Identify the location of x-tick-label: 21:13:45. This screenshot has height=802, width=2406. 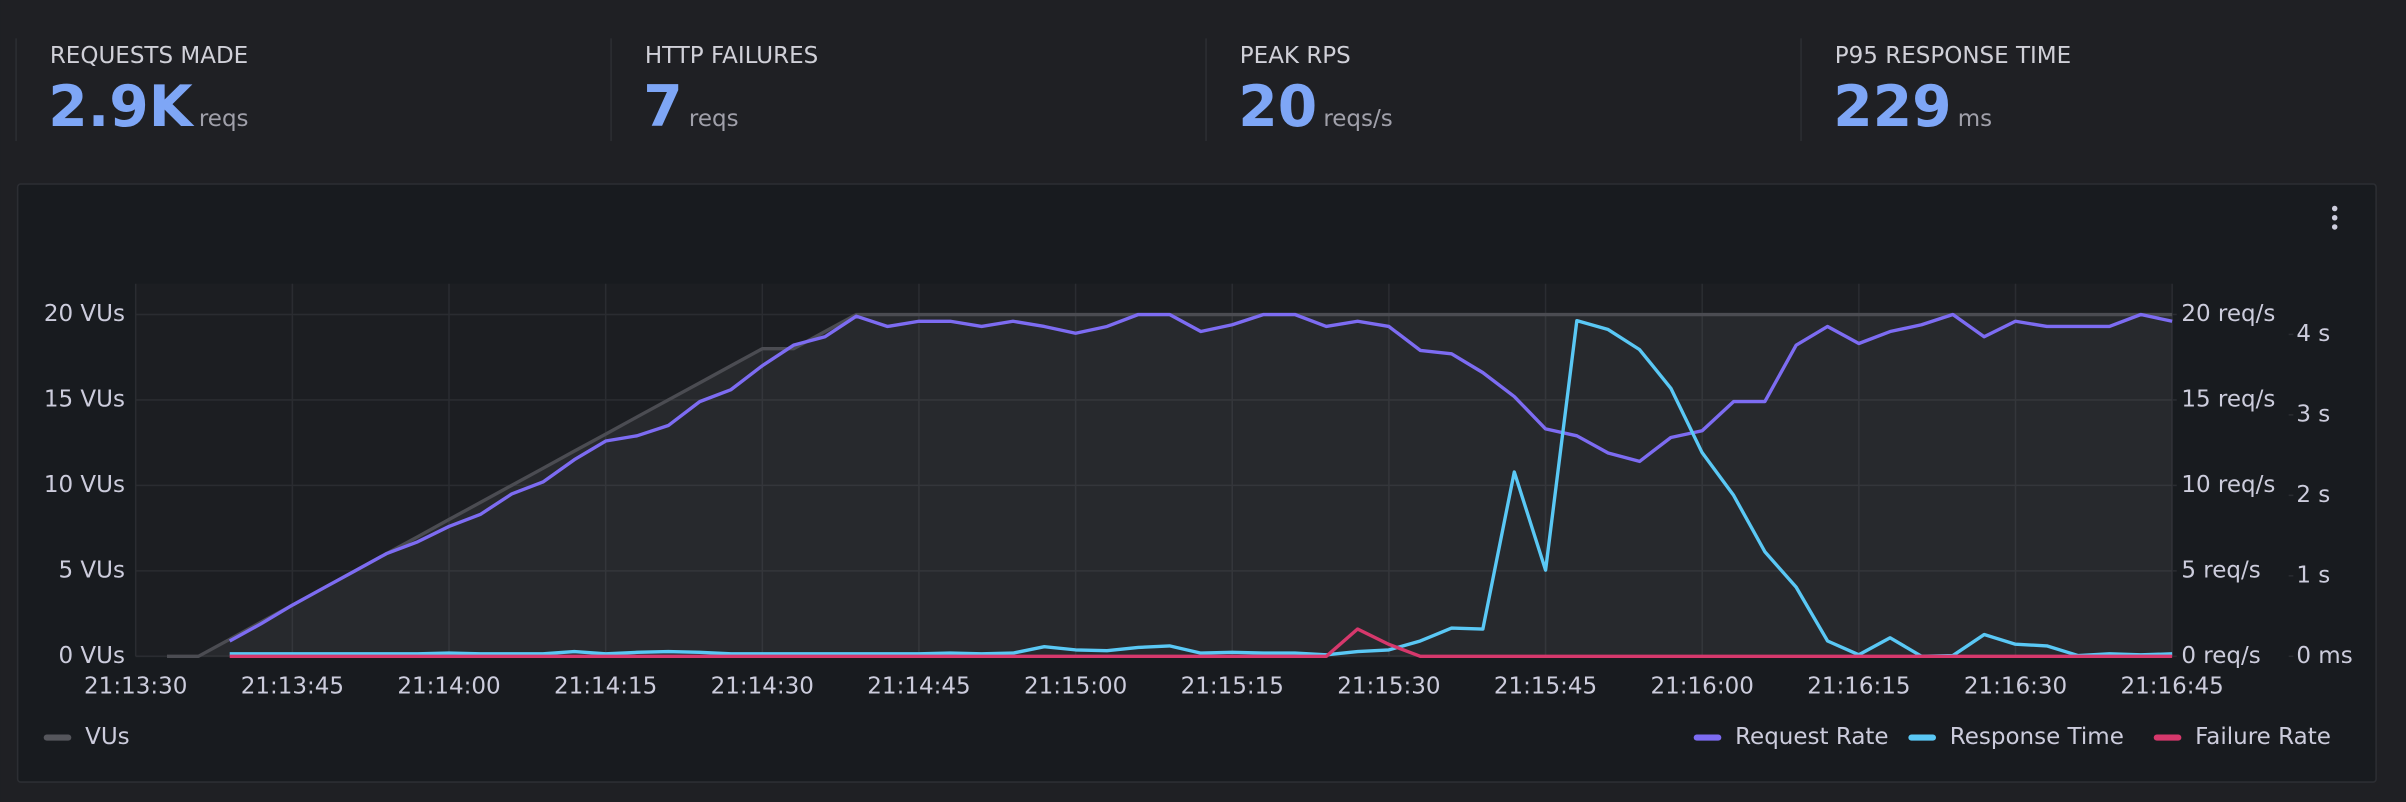
(292, 686).